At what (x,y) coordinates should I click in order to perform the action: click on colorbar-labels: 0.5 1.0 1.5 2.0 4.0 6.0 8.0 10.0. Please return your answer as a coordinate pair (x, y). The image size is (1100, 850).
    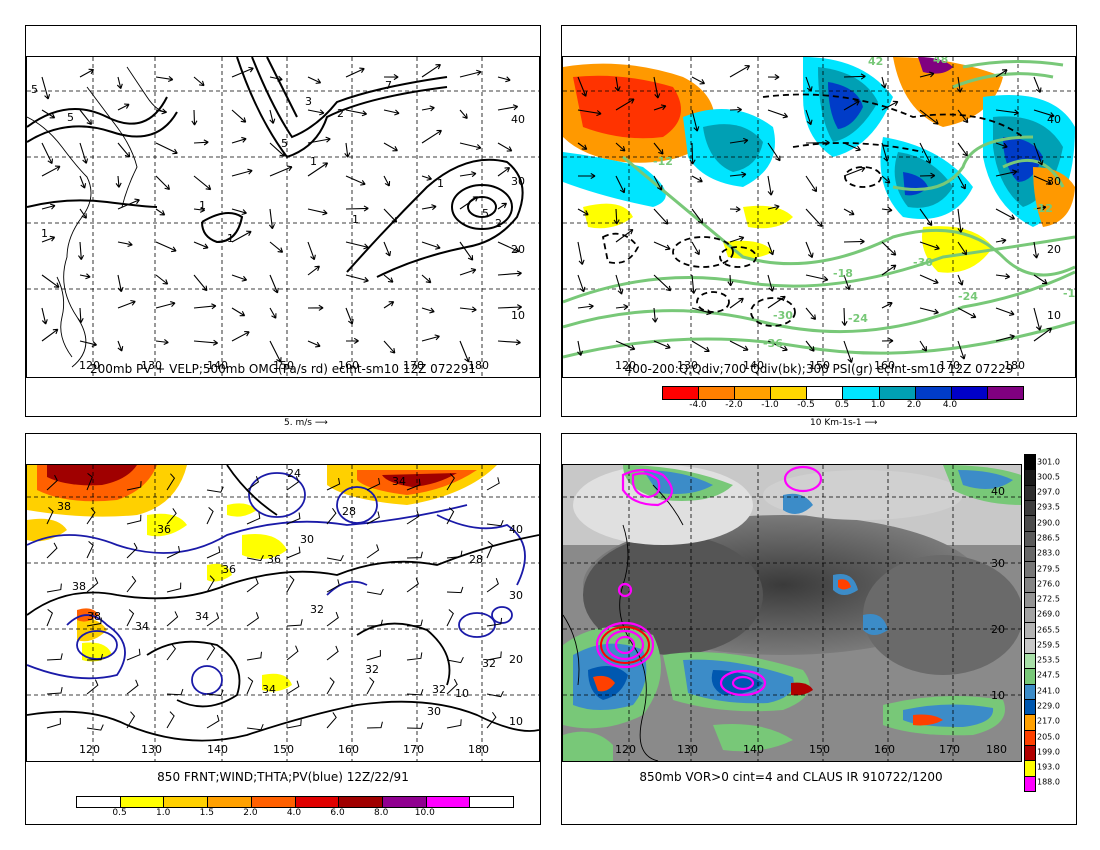
    Looking at the image, I should click on (294, 814).